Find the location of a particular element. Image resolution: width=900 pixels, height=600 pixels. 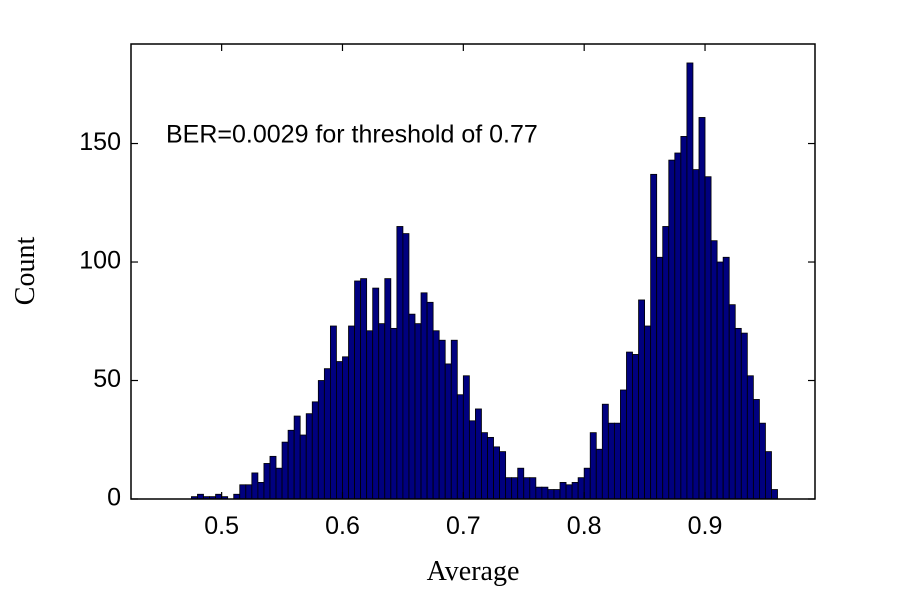

y-tick-label: 0 is located at coordinates (114, 498).